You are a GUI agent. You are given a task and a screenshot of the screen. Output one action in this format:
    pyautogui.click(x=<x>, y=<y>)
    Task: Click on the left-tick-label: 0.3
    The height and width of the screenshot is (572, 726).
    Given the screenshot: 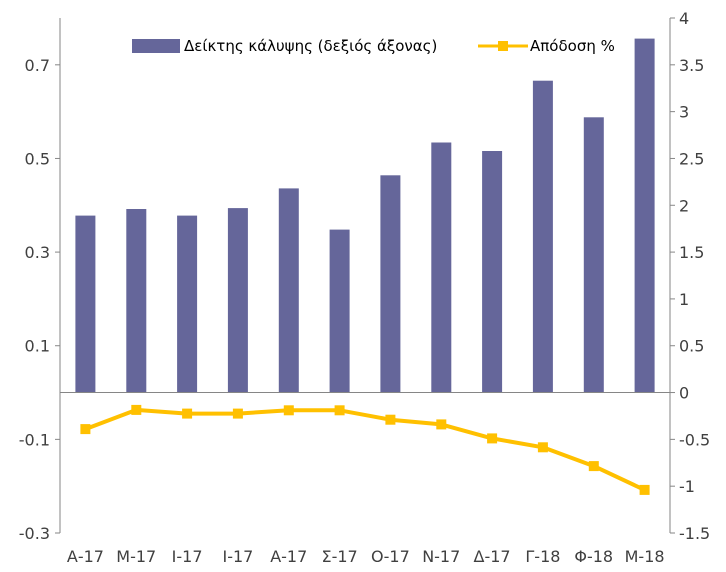 What is the action you would take?
    pyautogui.click(x=37, y=252)
    